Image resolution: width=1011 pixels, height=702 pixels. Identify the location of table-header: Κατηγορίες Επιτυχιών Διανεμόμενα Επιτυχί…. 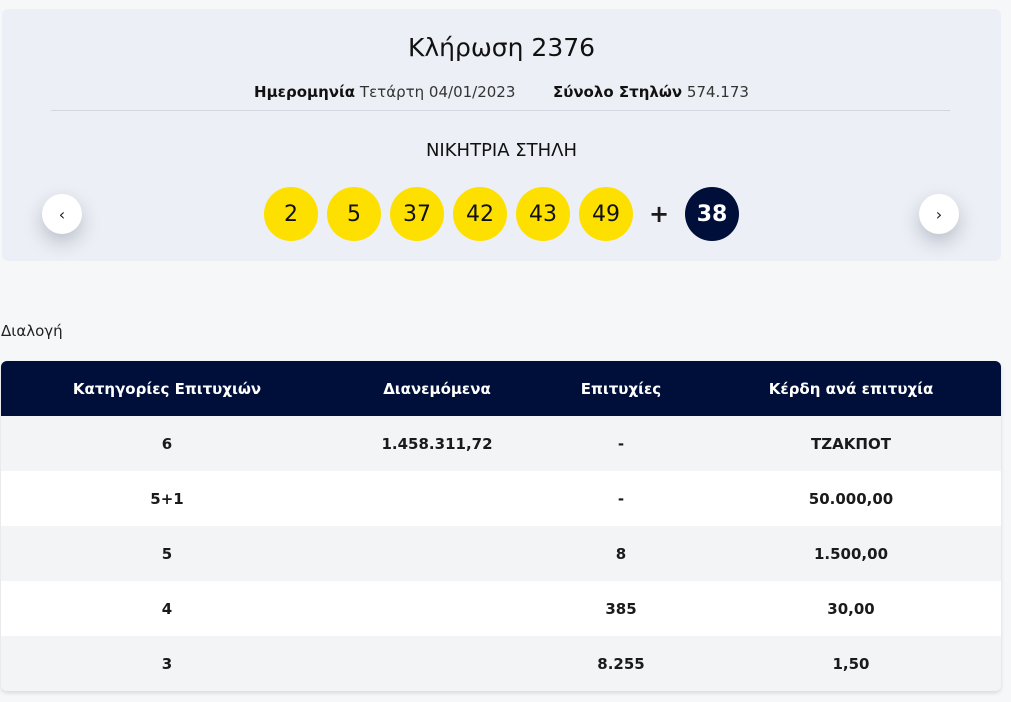
(501, 388).